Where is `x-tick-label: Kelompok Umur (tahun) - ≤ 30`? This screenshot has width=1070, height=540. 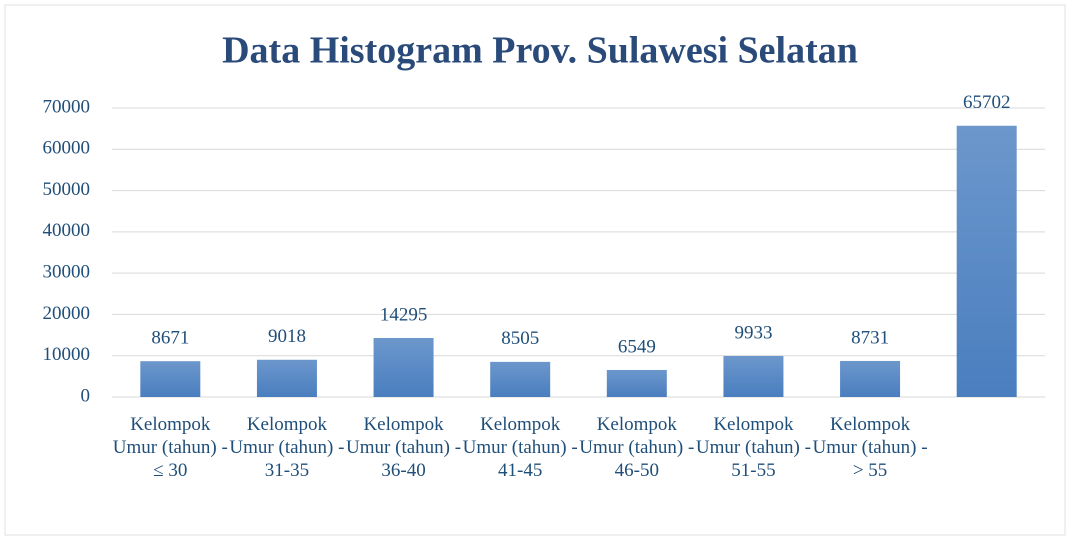 x-tick-label: Kelompok Umur (tahun) - ≤ 30 is located at coordinates (170, 447).